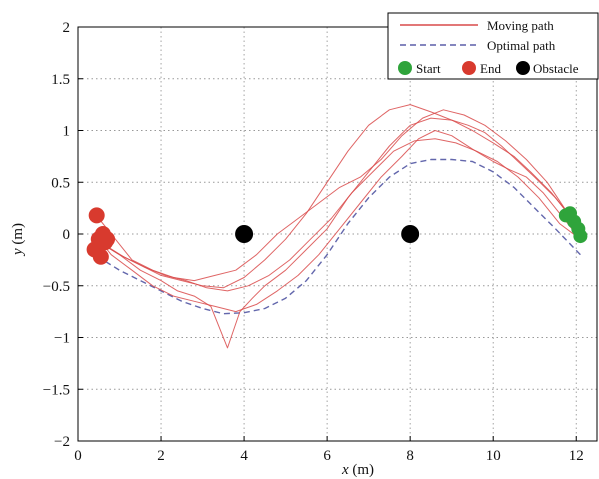 Image resolution: width=599 pixels, height=479 pixels. What do you see at coordinates (161, 456) in the screenshot?
I see `x-tick-label: 2` at bounding box center [161, 456].